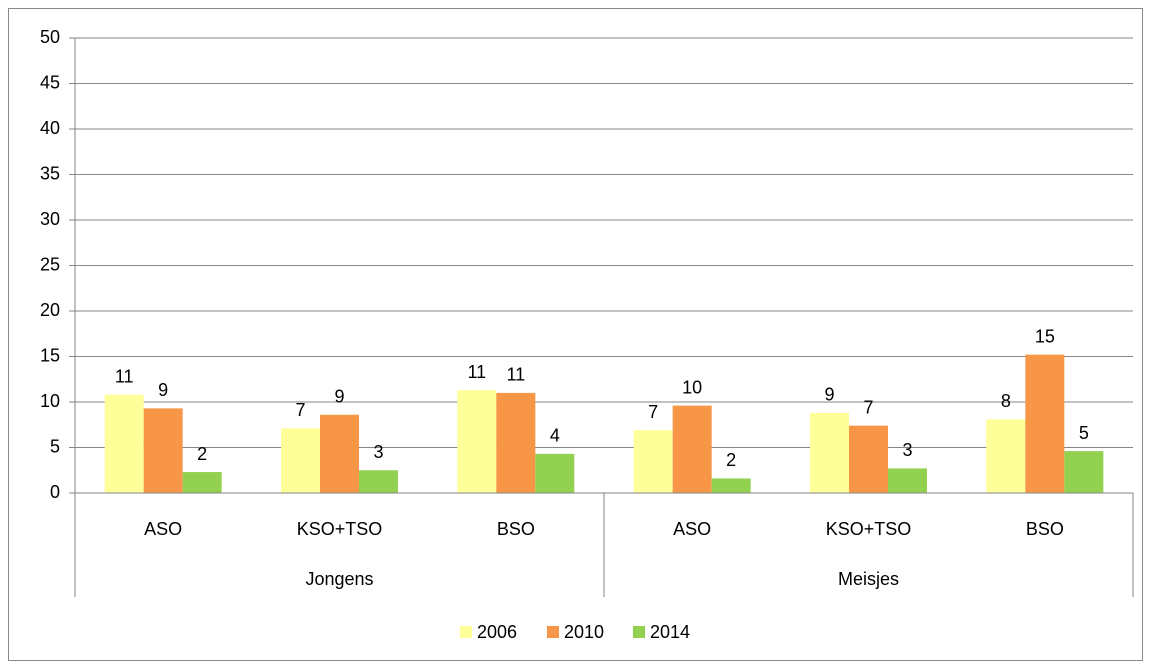 The width and height of the screenshot is (1151, 670). I want to click on y-tick-label: 50, so click(50, 37).